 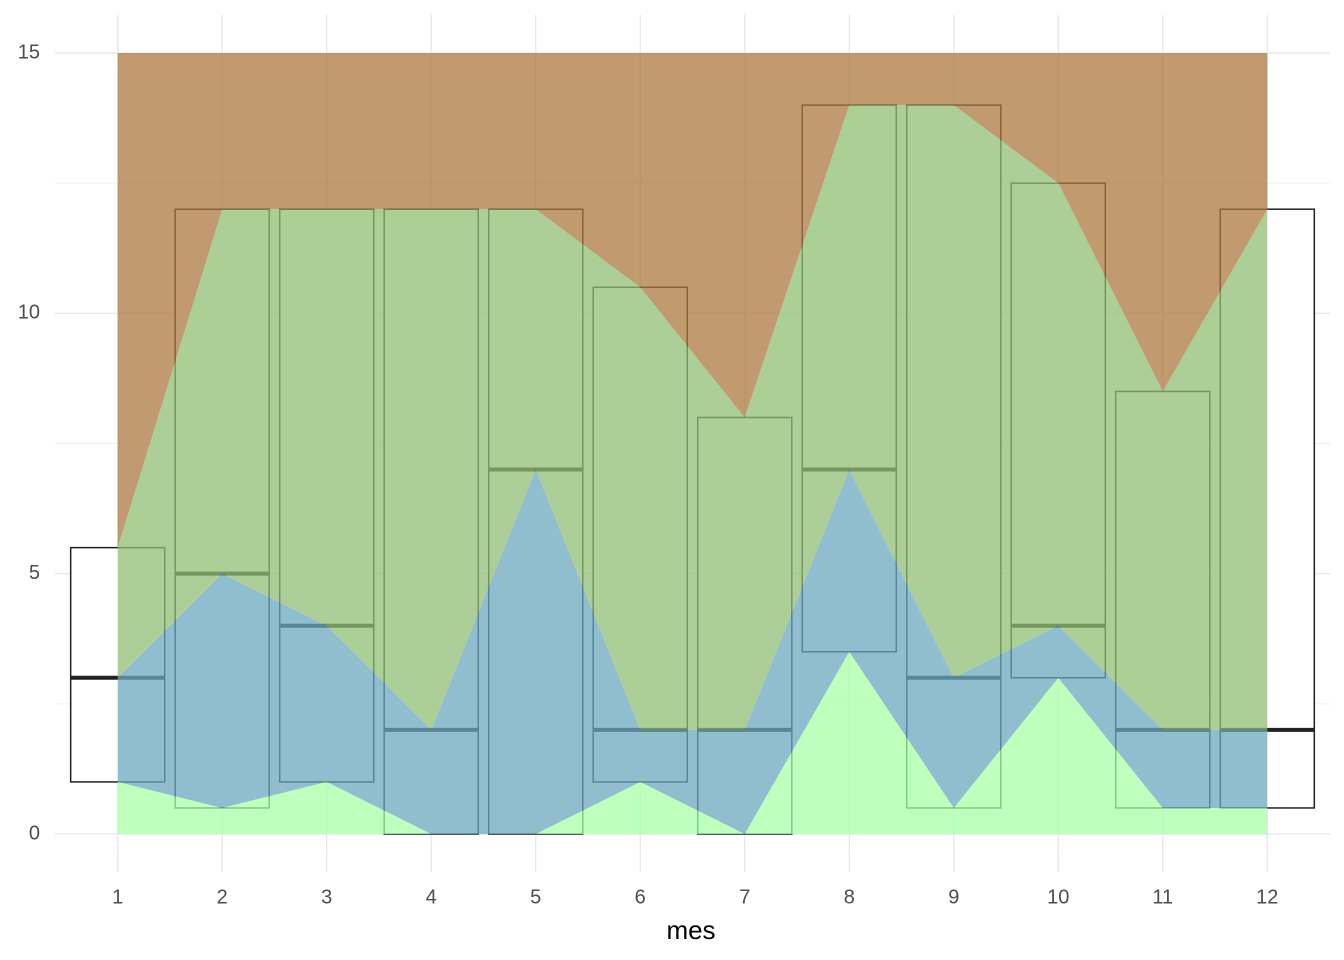 I want to click on x-tick-label: 12, so click(x=1267, y=897).